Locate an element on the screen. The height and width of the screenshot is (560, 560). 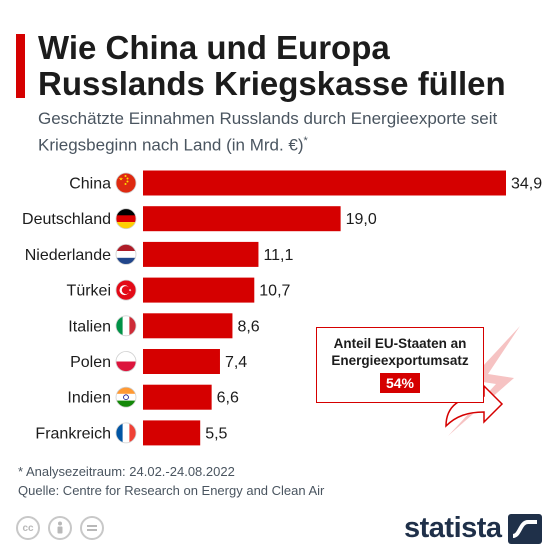
callout-text: Anteil EU-Staaten an Energieexportumsatz is located at coordinates (400, 352).